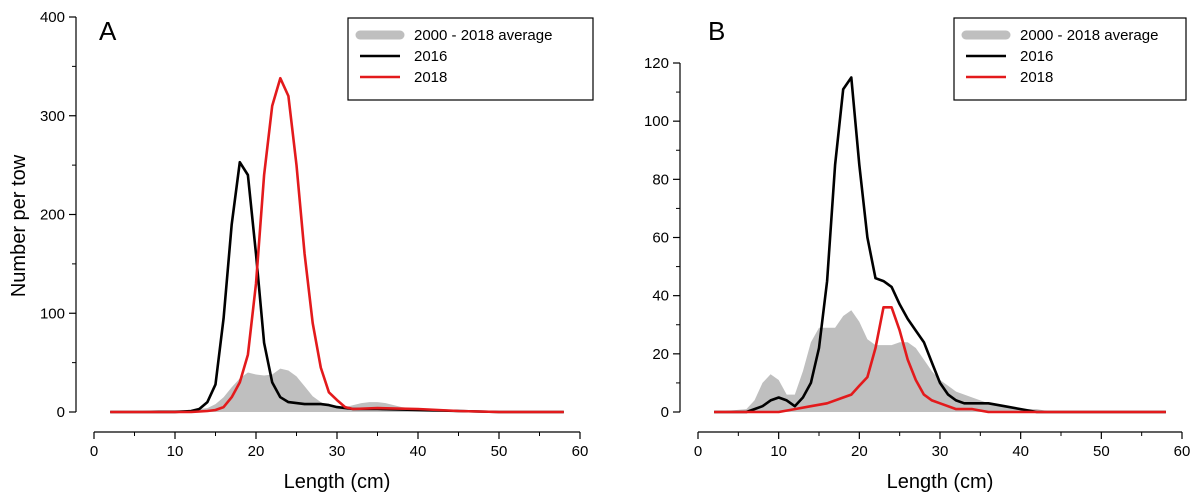  Describe the element at coordinates (52, 215) in the screenshot. I see `y-tick-label: 200` at that location.